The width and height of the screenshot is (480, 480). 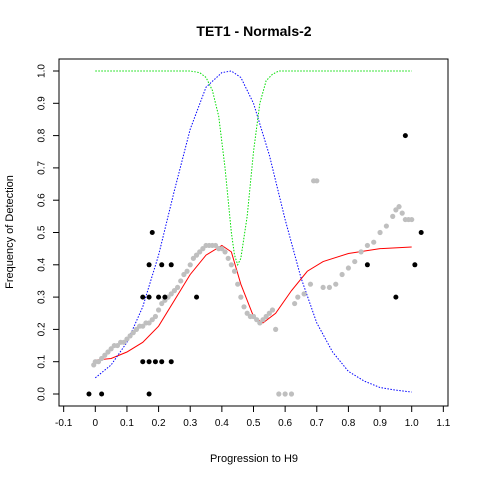 I want to click on y-tick-label: 0.3, so click(x=42, y=297).